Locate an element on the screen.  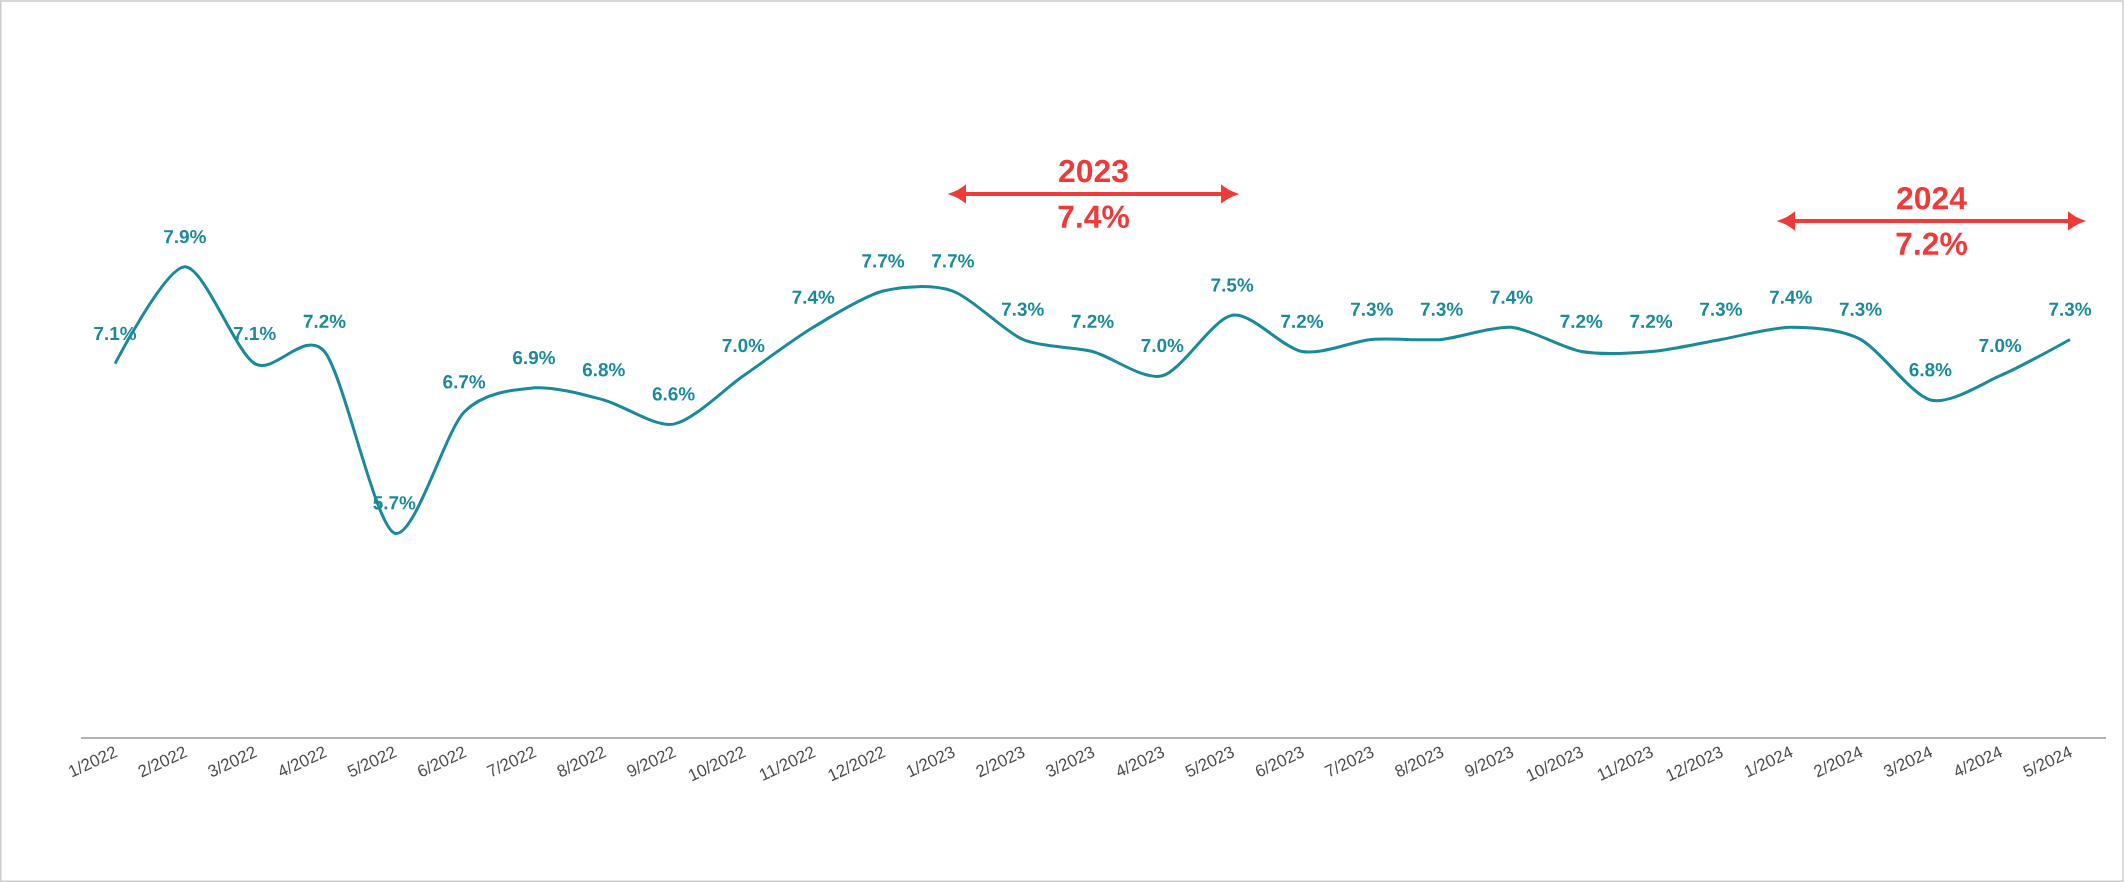
text: 7.2% is located at coordinates (1931, 244).